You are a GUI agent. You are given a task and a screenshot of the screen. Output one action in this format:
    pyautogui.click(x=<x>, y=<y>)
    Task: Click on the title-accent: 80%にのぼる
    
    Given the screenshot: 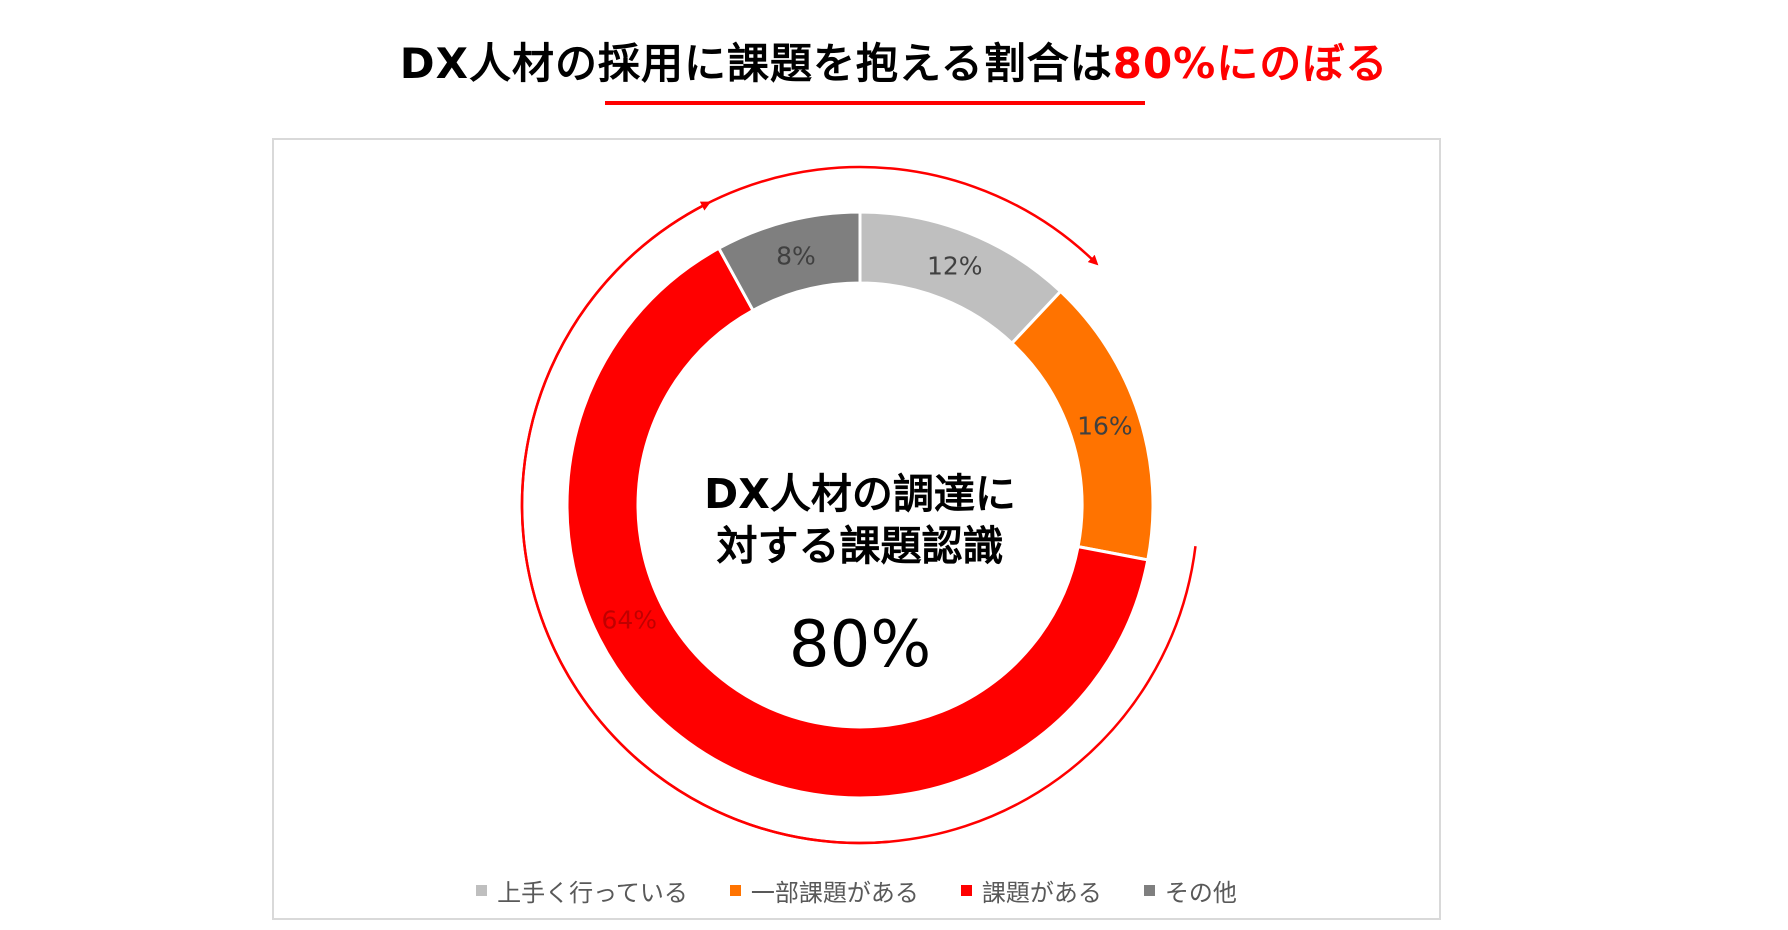 What is the action you would take?
    pyautogui.click(x=1250, y=63)
    